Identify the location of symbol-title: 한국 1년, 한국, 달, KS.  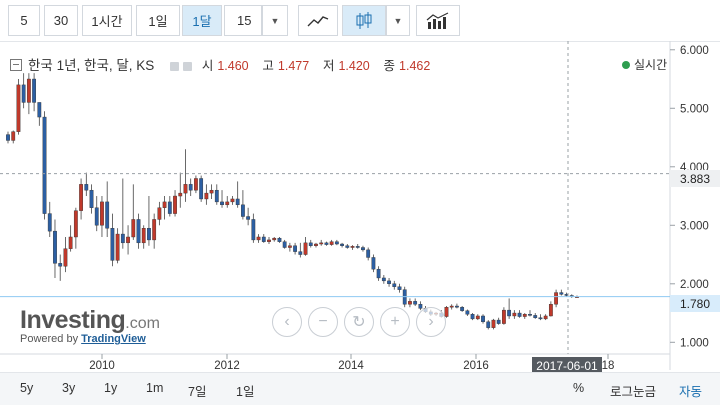
(91, 65).